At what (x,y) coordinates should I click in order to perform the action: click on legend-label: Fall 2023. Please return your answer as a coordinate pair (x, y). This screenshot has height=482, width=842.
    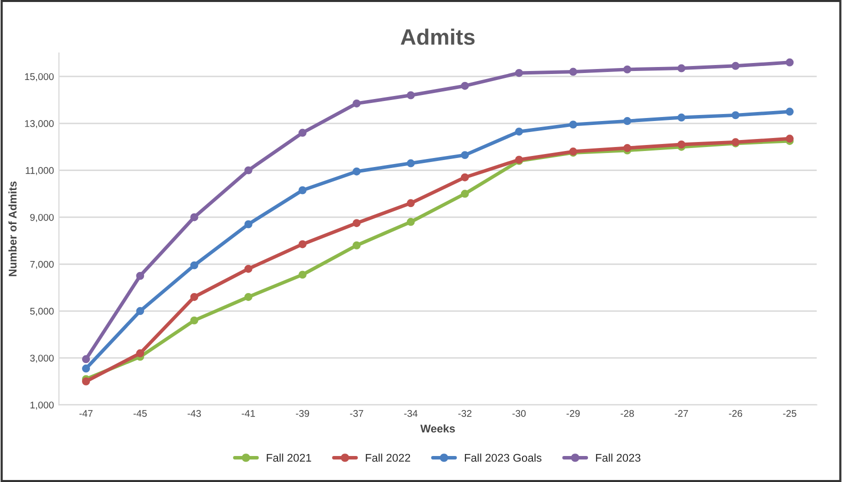
    Looking at the image, I should click on (618, 458).